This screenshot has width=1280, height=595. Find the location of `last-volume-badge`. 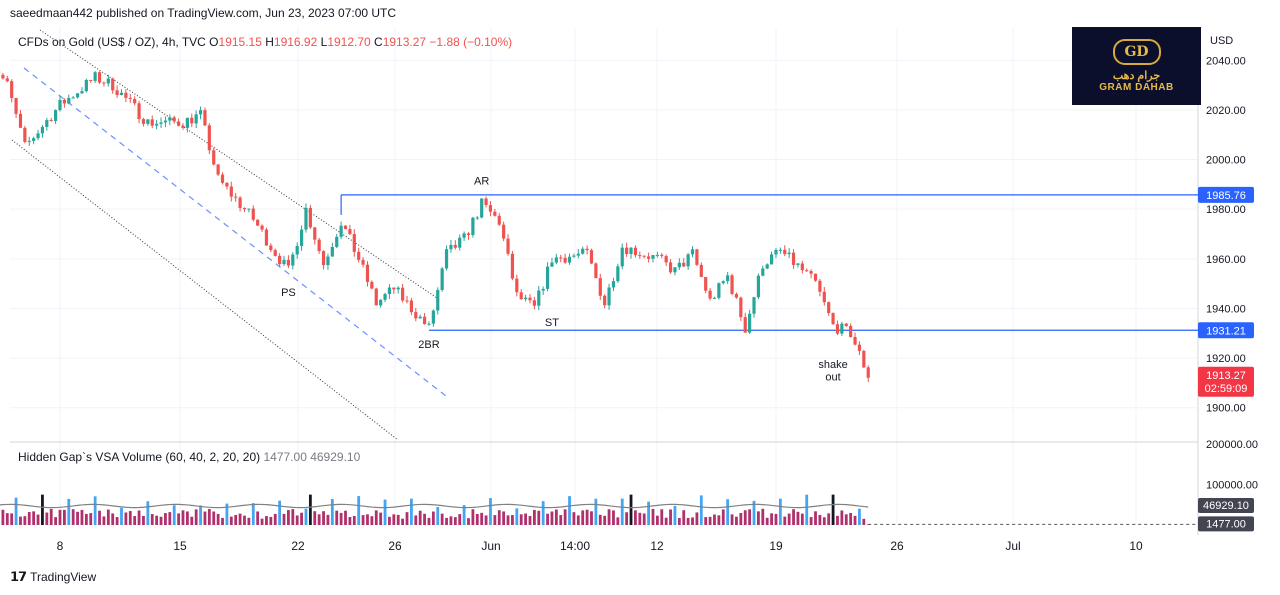

last-volume-badge is located at coordinates (1226, 524).